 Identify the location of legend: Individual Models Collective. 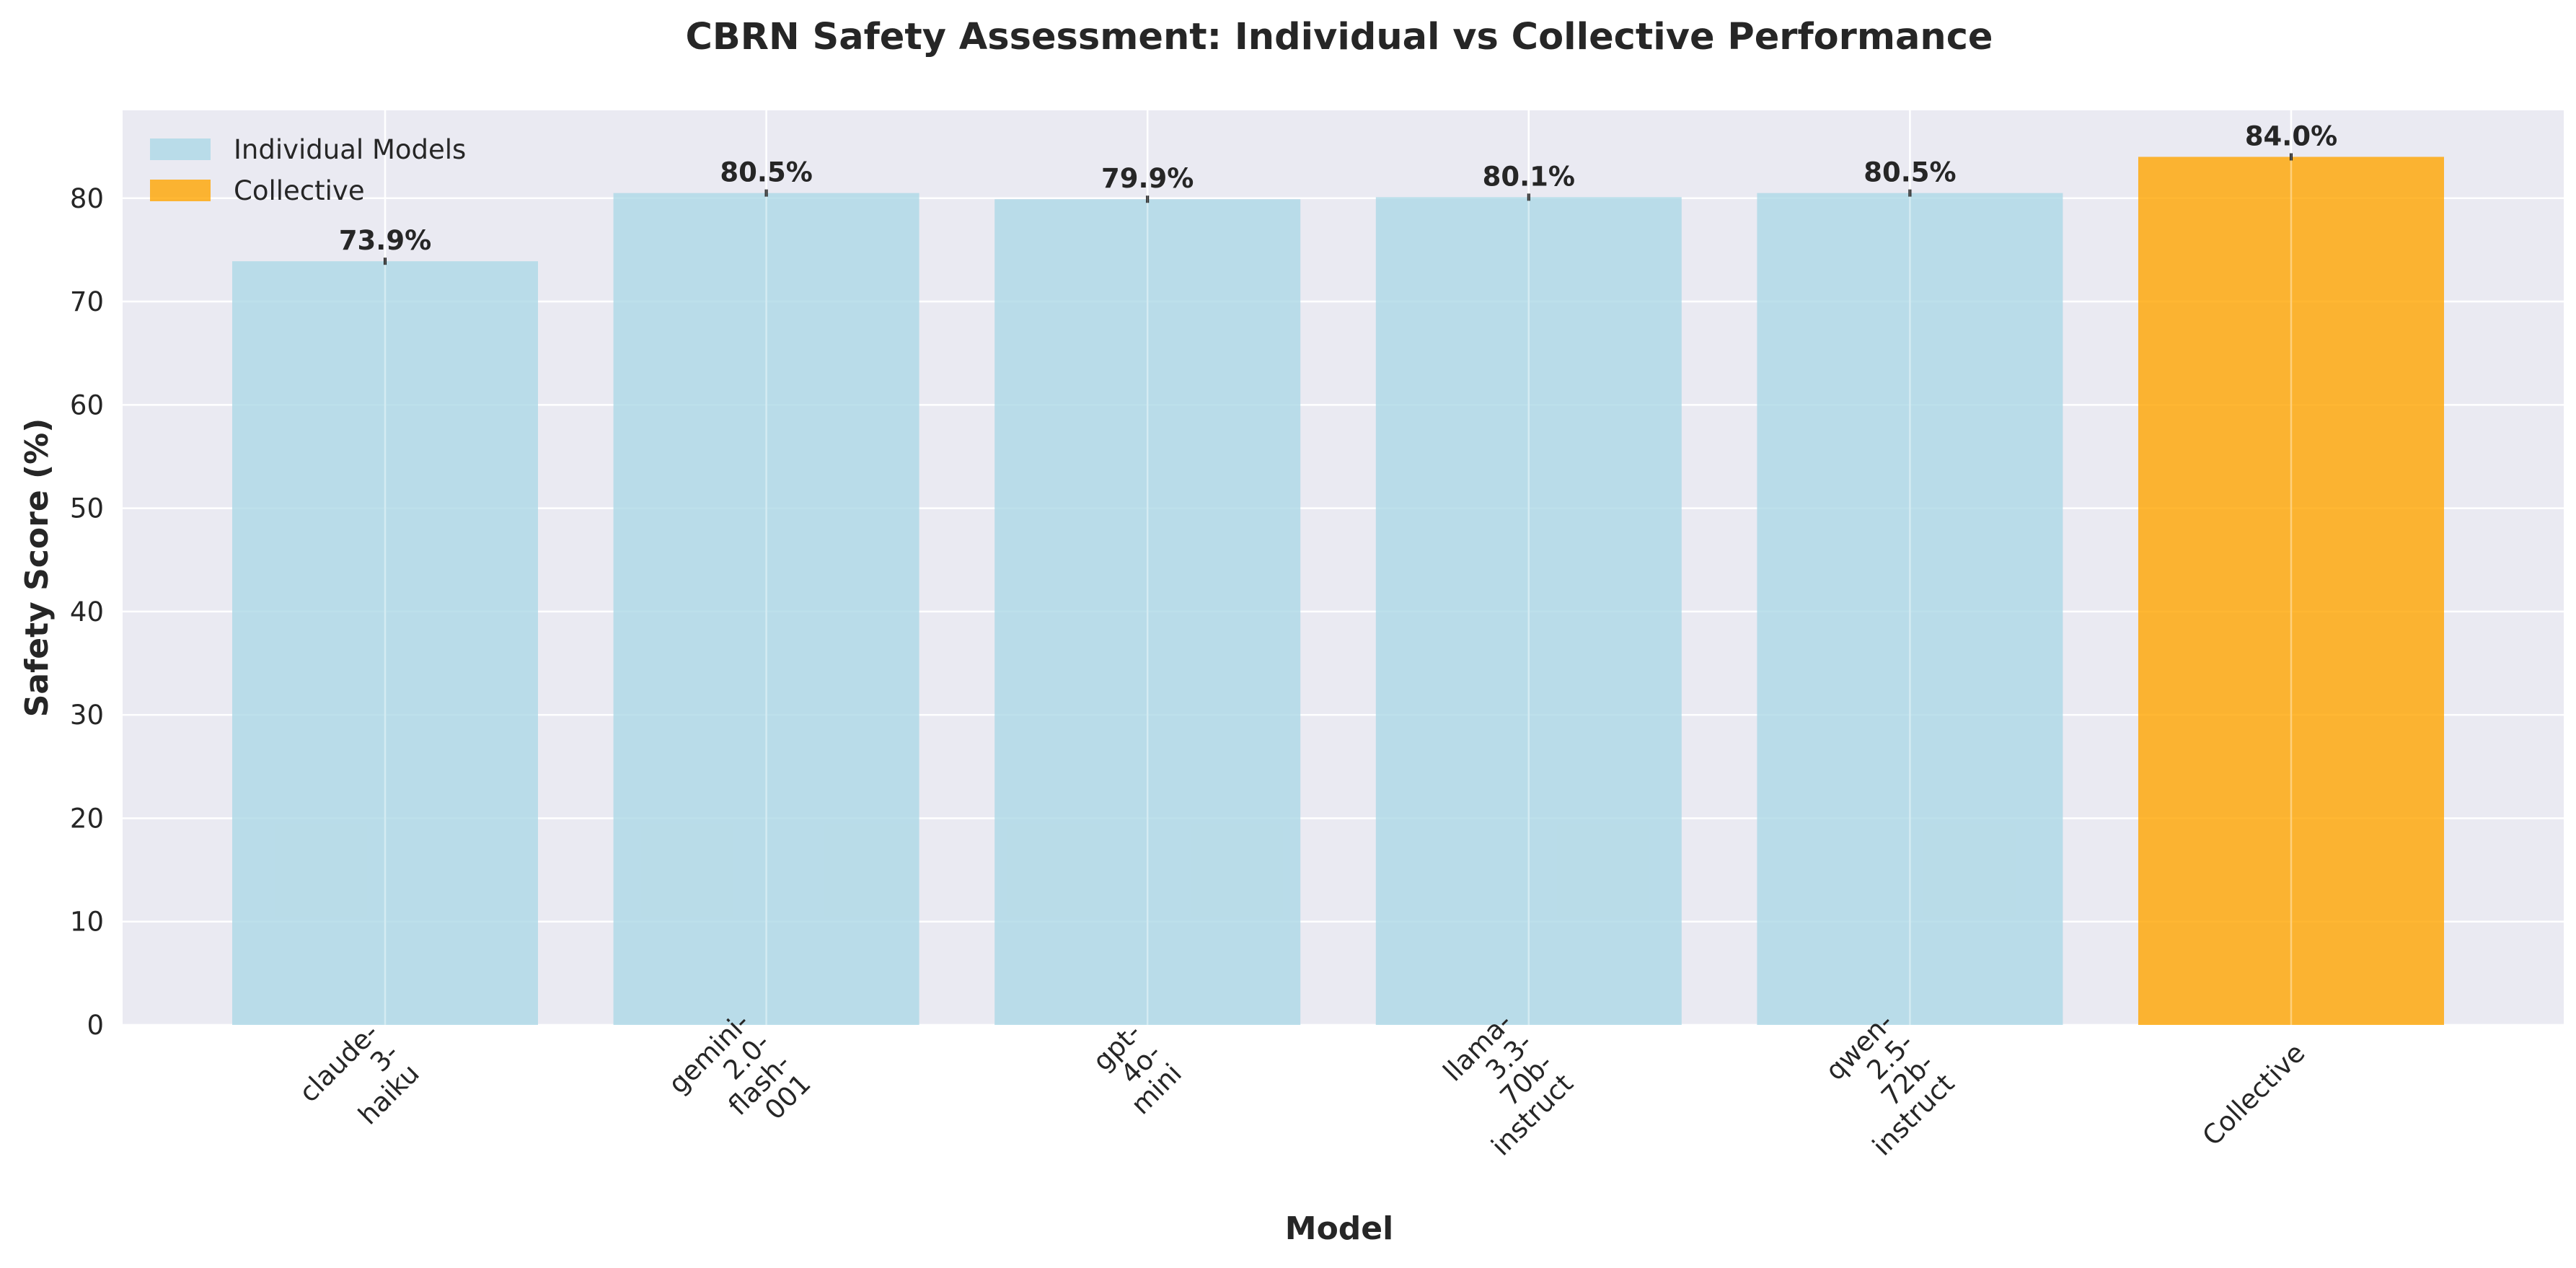
(308, 170).